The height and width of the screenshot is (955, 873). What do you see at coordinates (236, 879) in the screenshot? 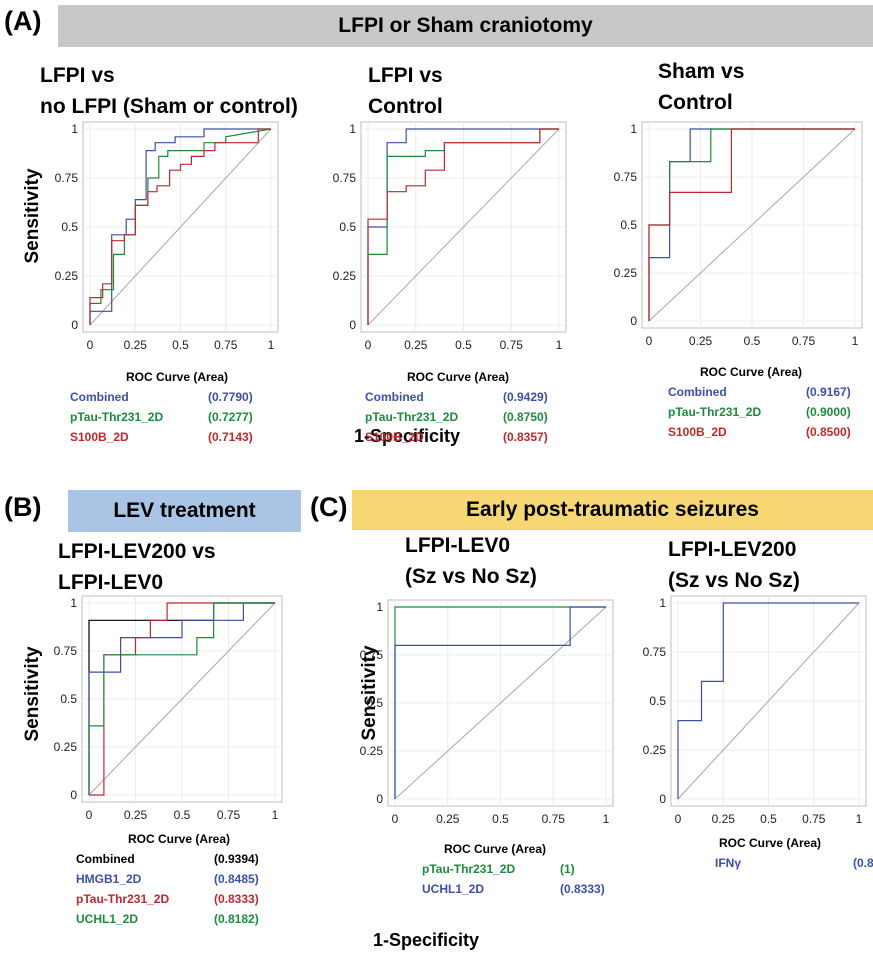
I see `legend-entry-area: (0.8485)` at bounding box center [236, 879].